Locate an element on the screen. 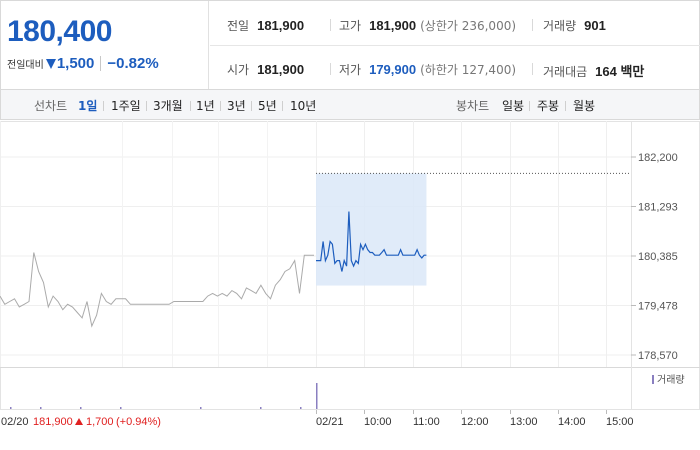 The image size is (700, 450). stat-open: 시가 181,900 is located at coordinates (265, 69).